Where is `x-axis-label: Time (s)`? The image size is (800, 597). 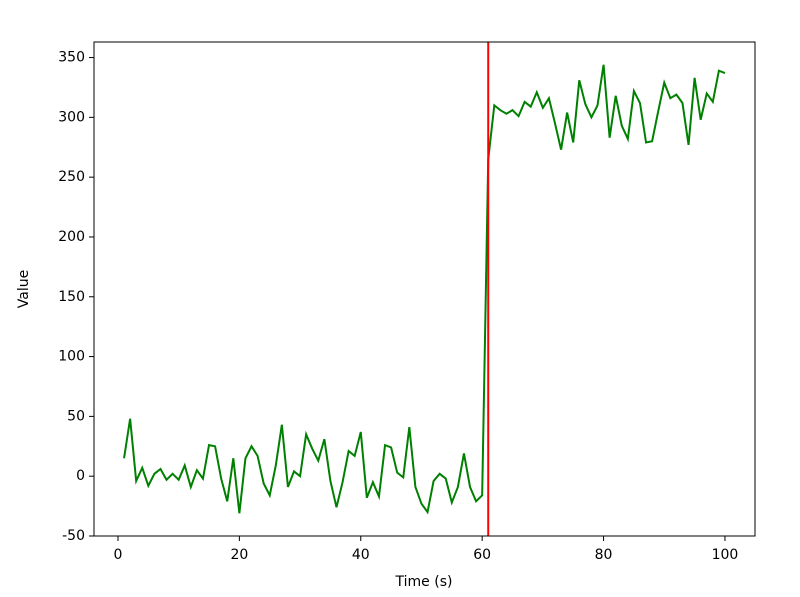
x-axis-label: Time (s) is located at coordinates (424, 582).